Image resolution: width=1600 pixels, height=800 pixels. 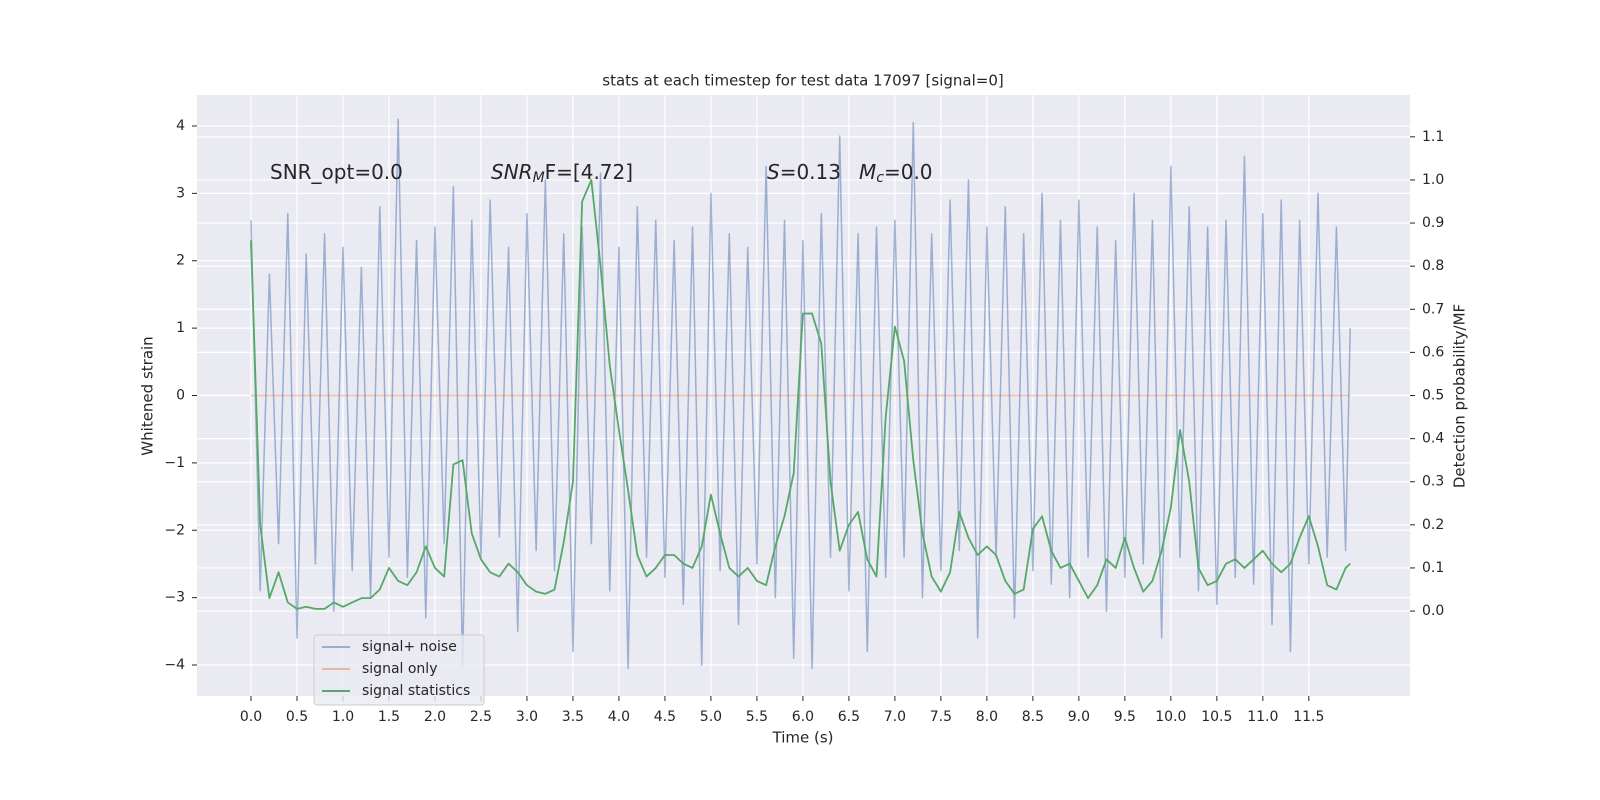 I want to click on annotation-rest: =0.0, so click(x=908, y=172).